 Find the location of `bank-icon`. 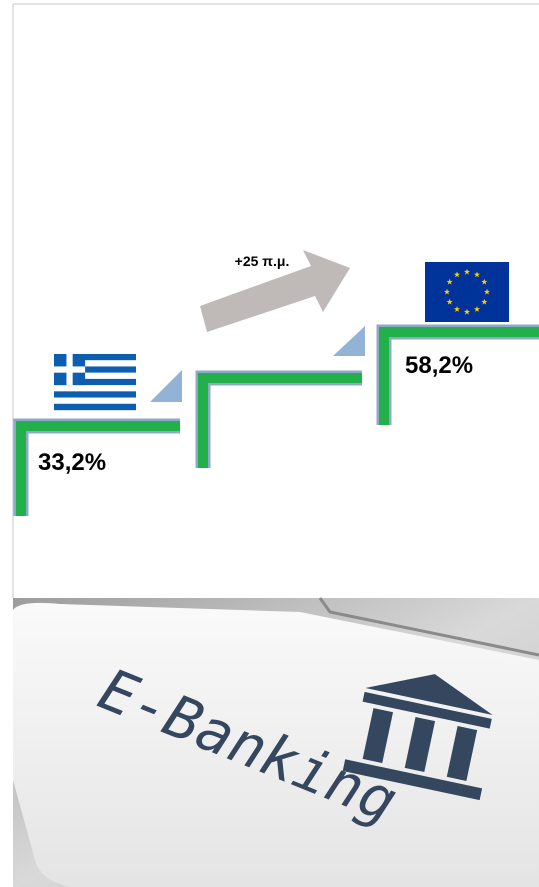

bank-icon is located at coordinates (417, 737).